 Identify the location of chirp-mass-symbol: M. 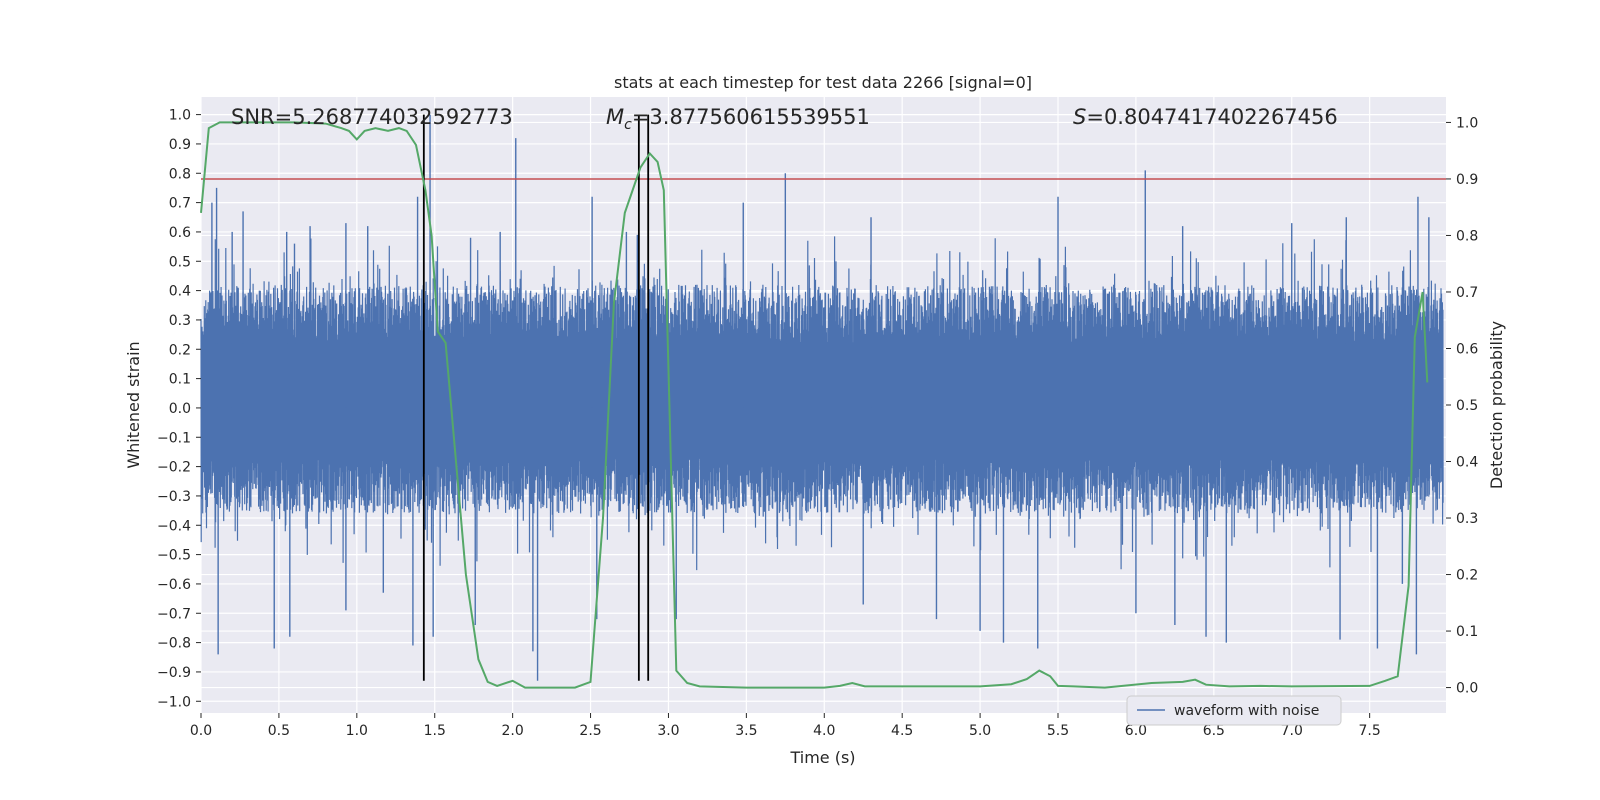
(615, 117).